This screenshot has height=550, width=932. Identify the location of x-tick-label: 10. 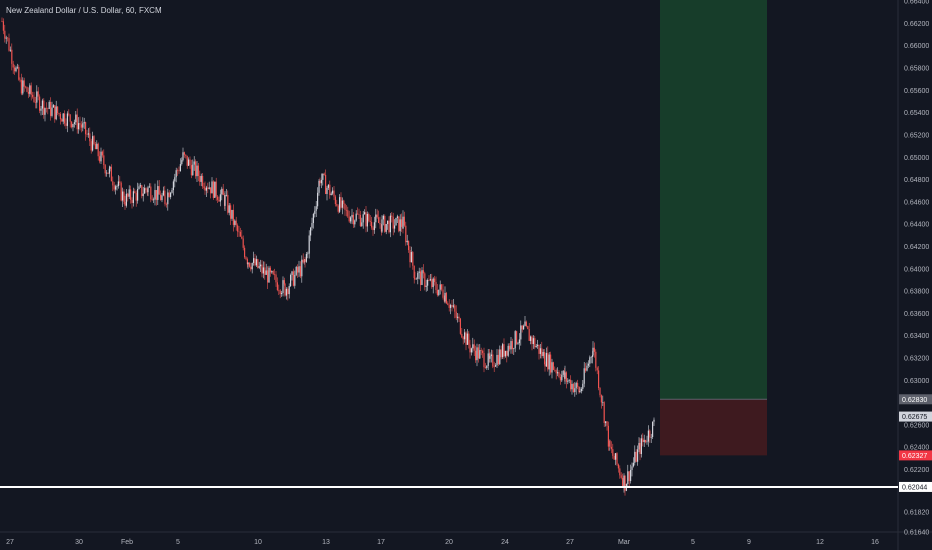
(258, 542).